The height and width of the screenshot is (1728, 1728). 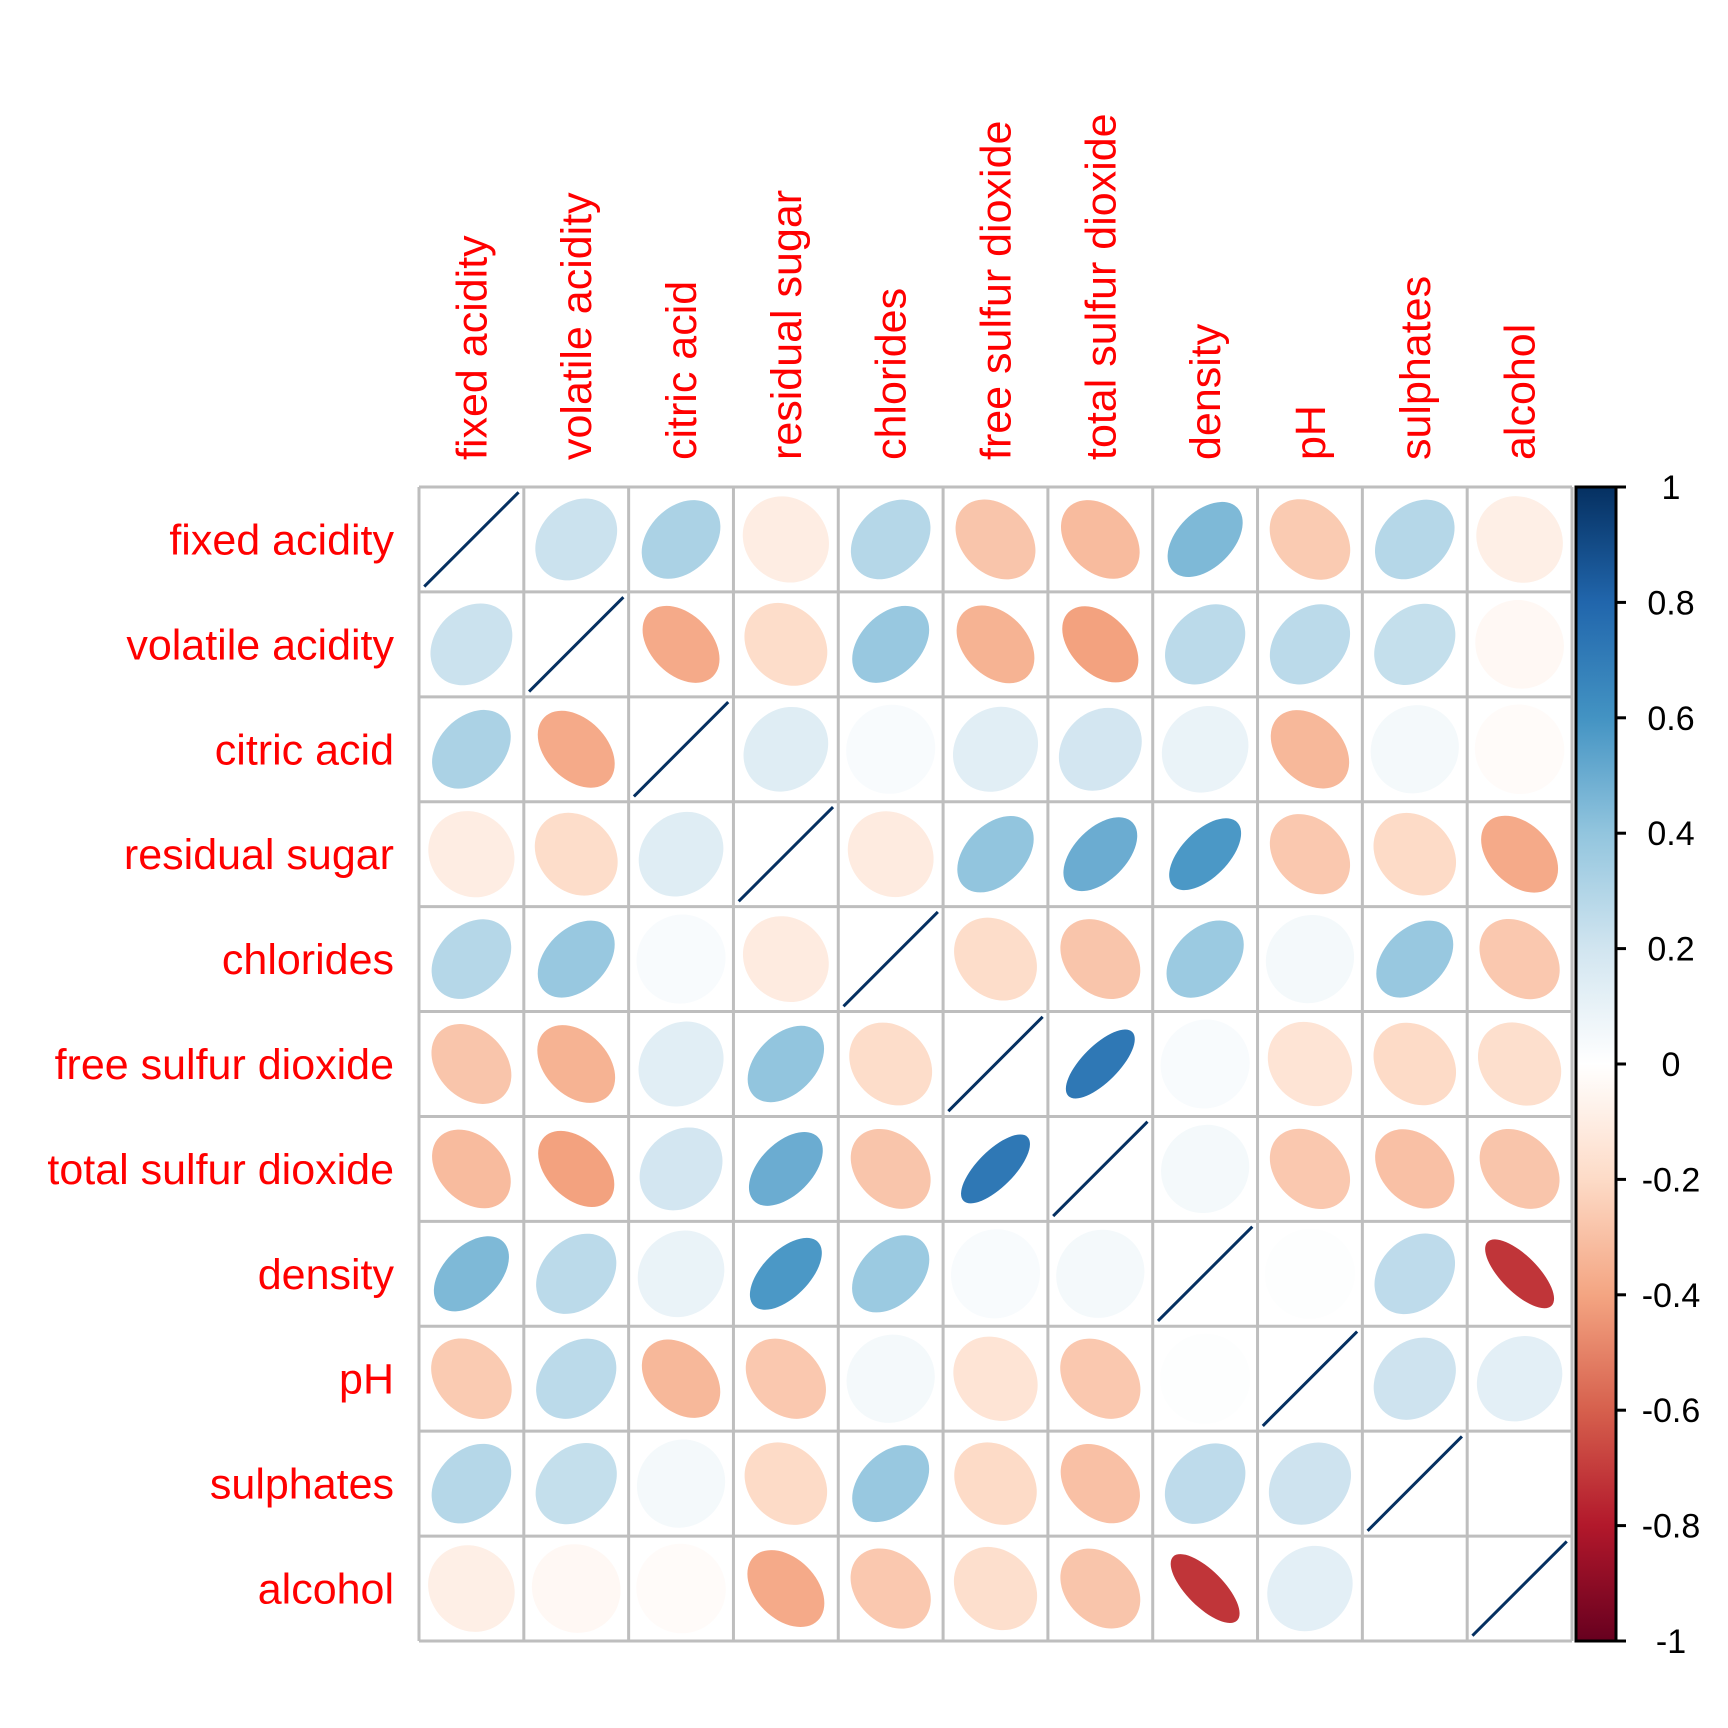 What do you see at coordinates (224, 1065) in the screenshot?
I see `row-label: free sulfur dioxide` at bounding box center [224, 1065].